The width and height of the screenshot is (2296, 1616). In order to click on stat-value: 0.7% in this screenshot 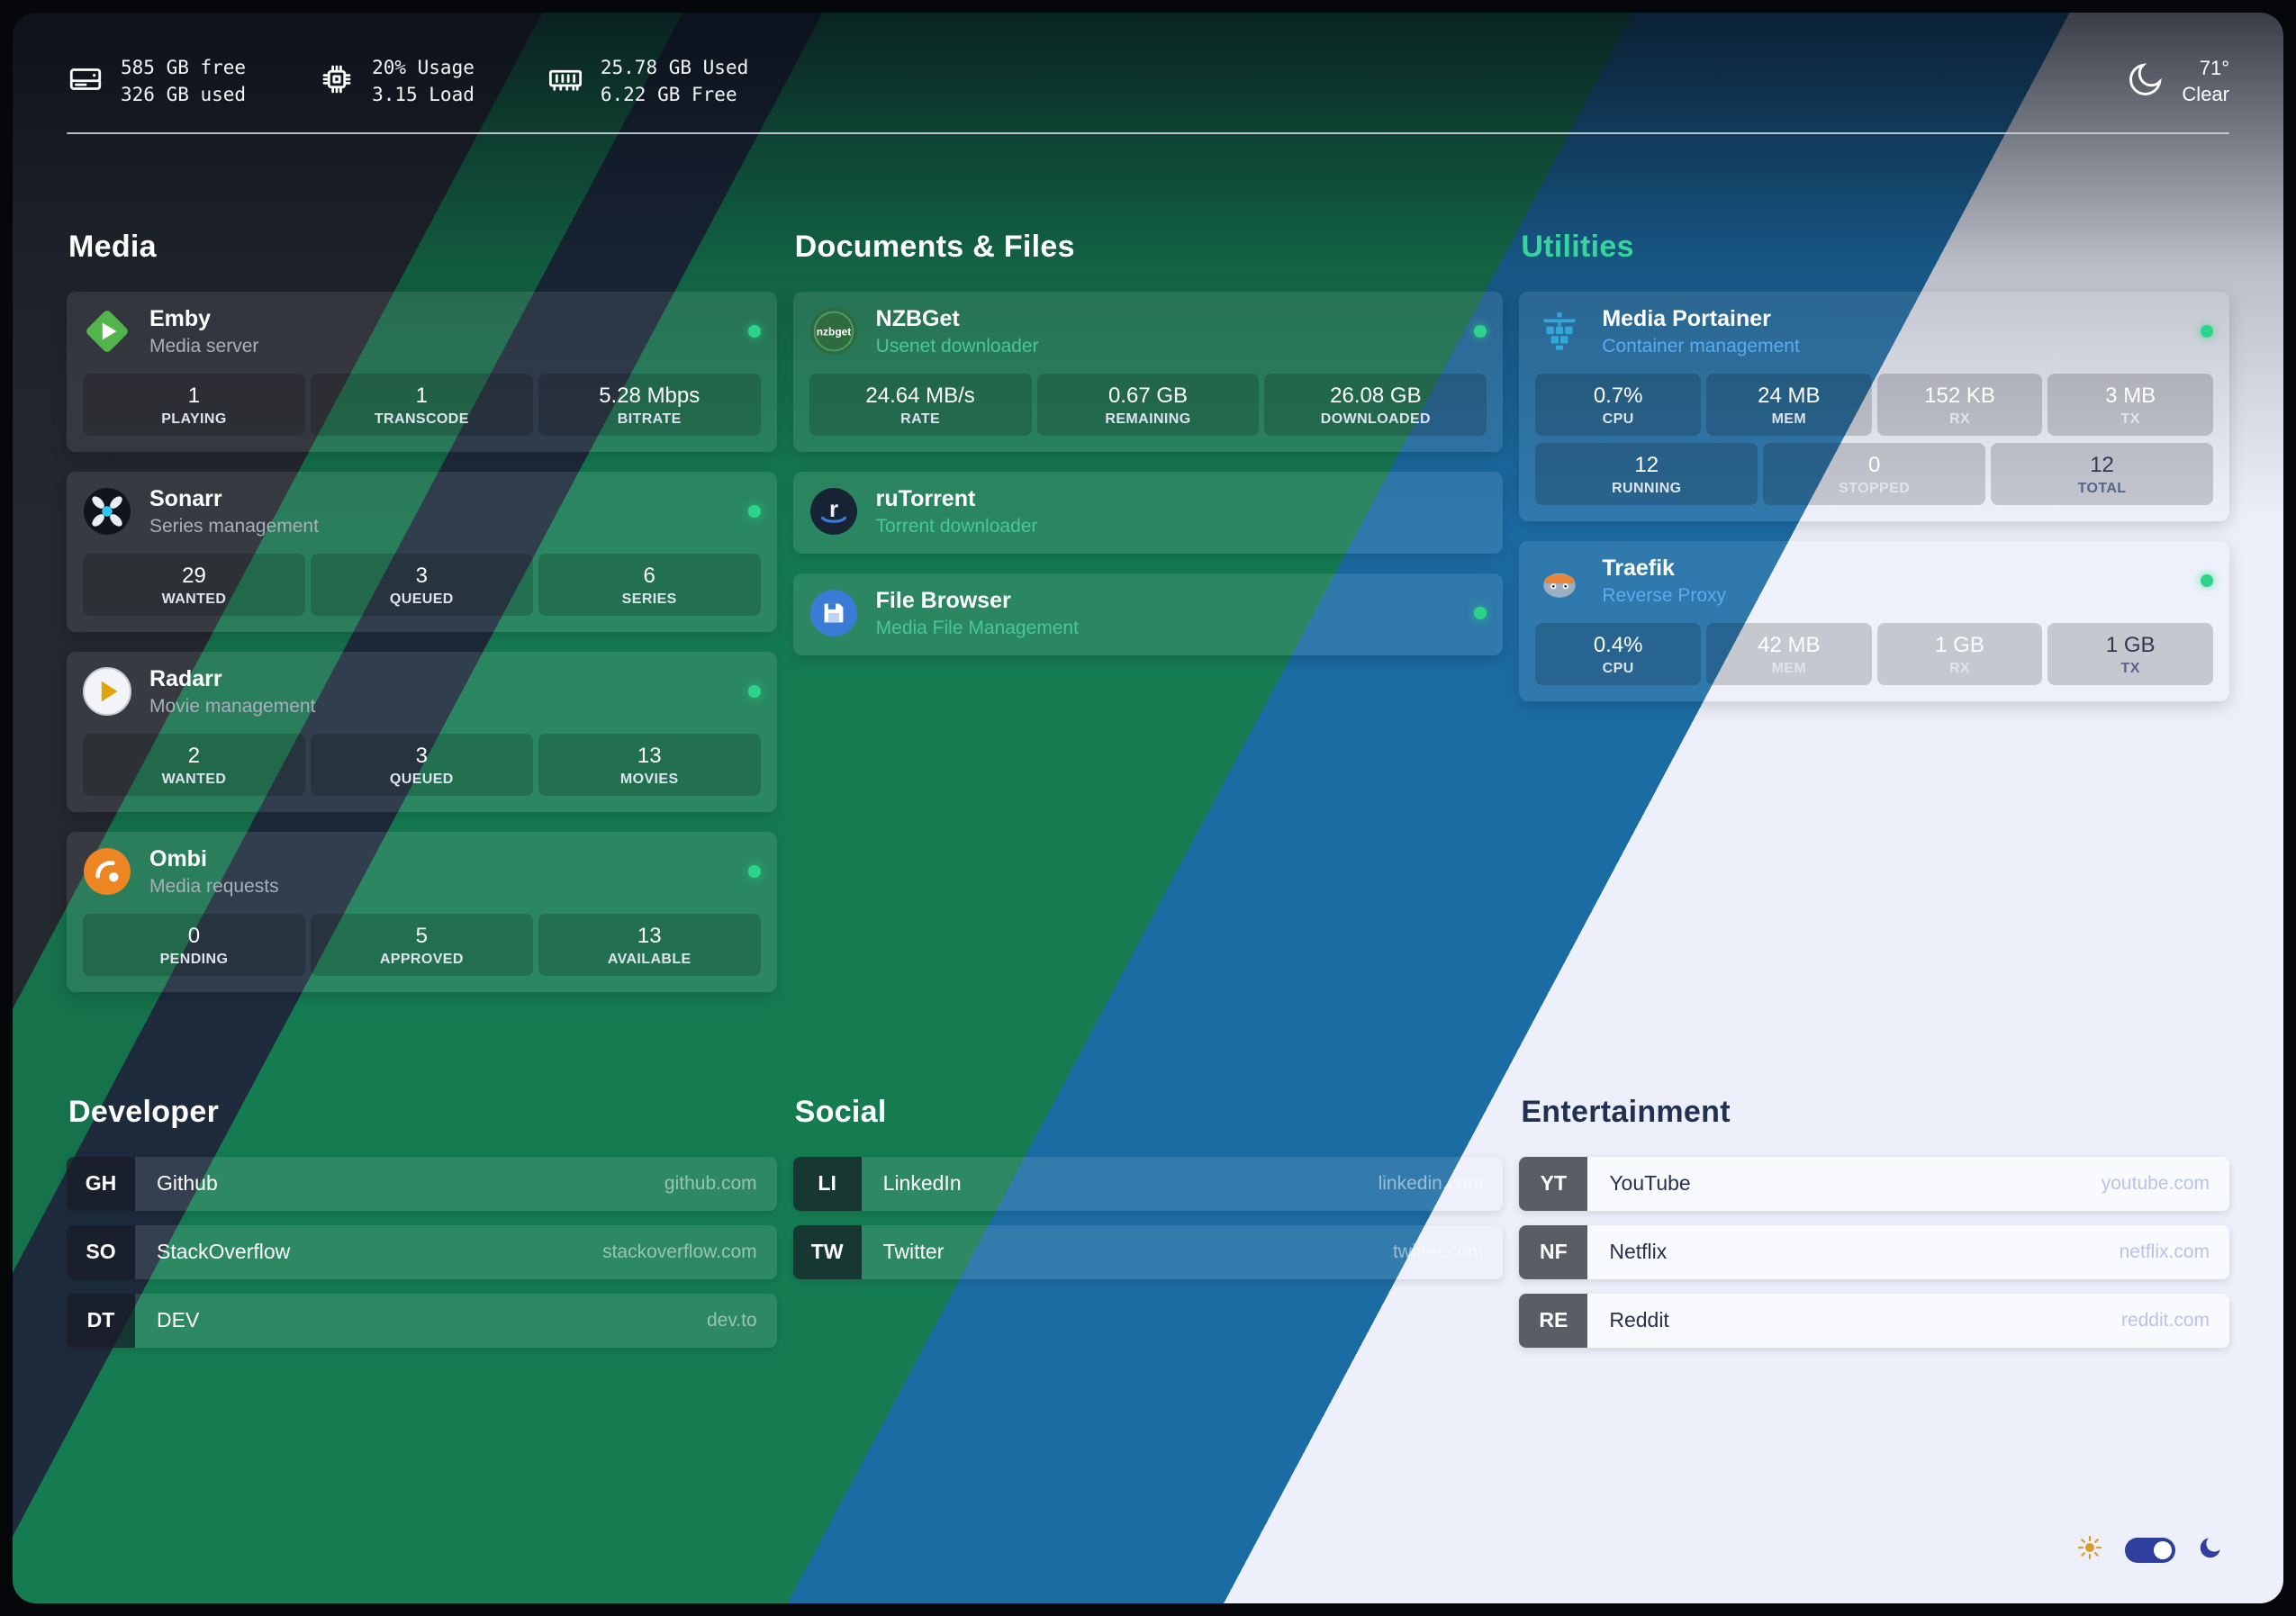, I will do `click(1618, 395)`.